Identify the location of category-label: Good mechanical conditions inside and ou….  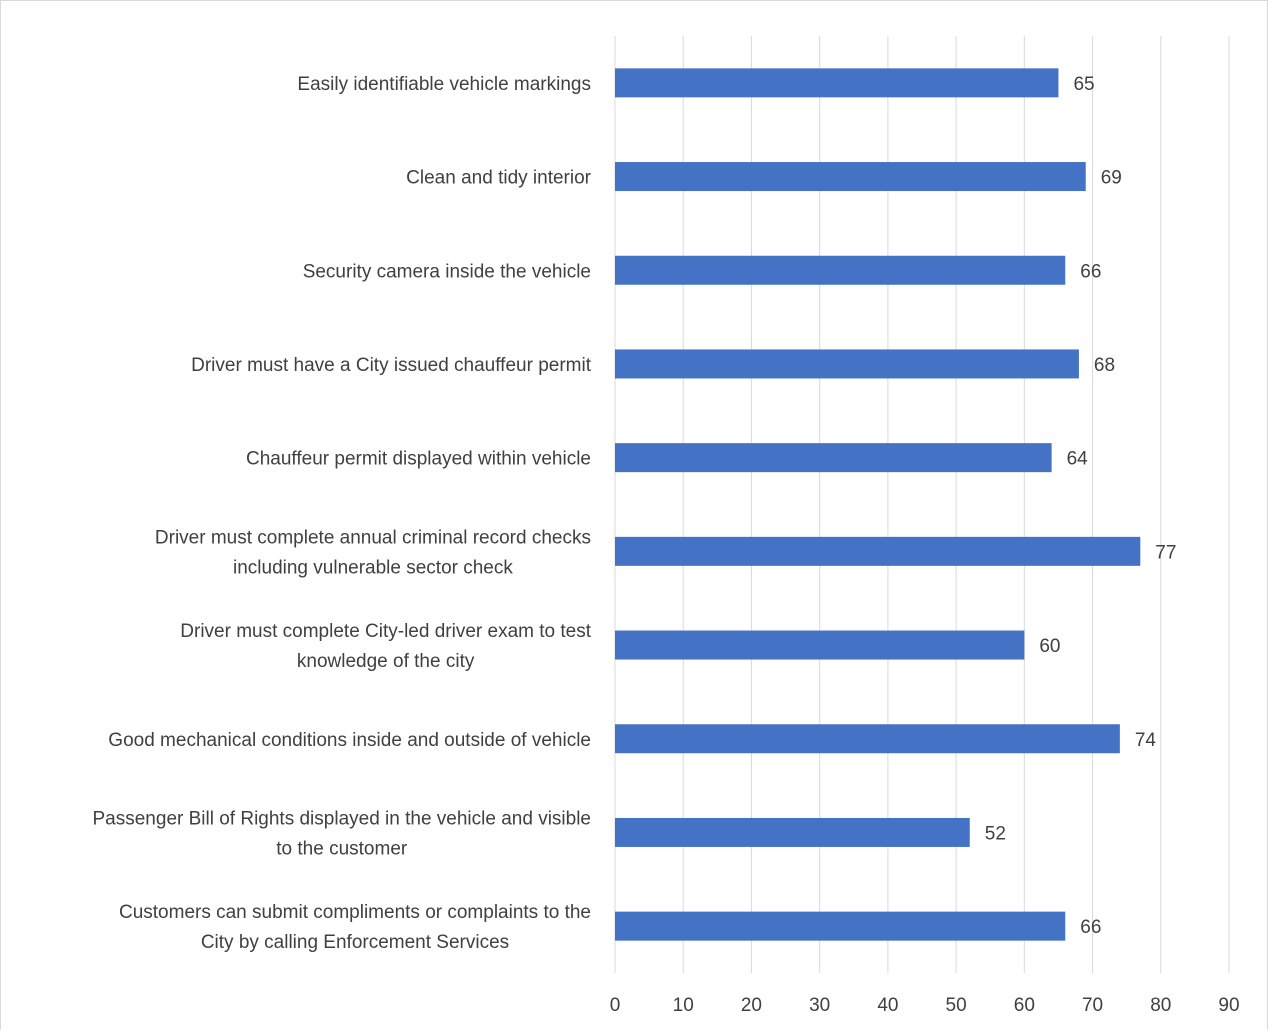
(349, 740).